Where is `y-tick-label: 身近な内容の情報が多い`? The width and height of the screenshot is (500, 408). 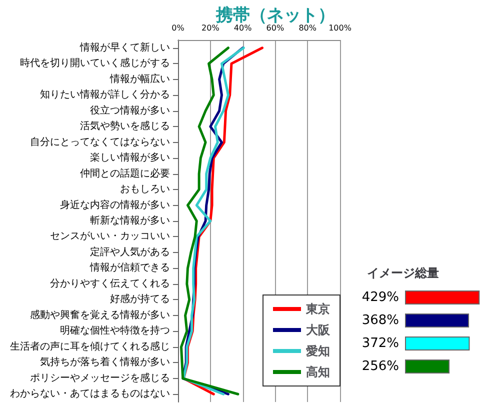
y-tick-label: 身近な内容の情報が多い is located at coordinates (115, 204).